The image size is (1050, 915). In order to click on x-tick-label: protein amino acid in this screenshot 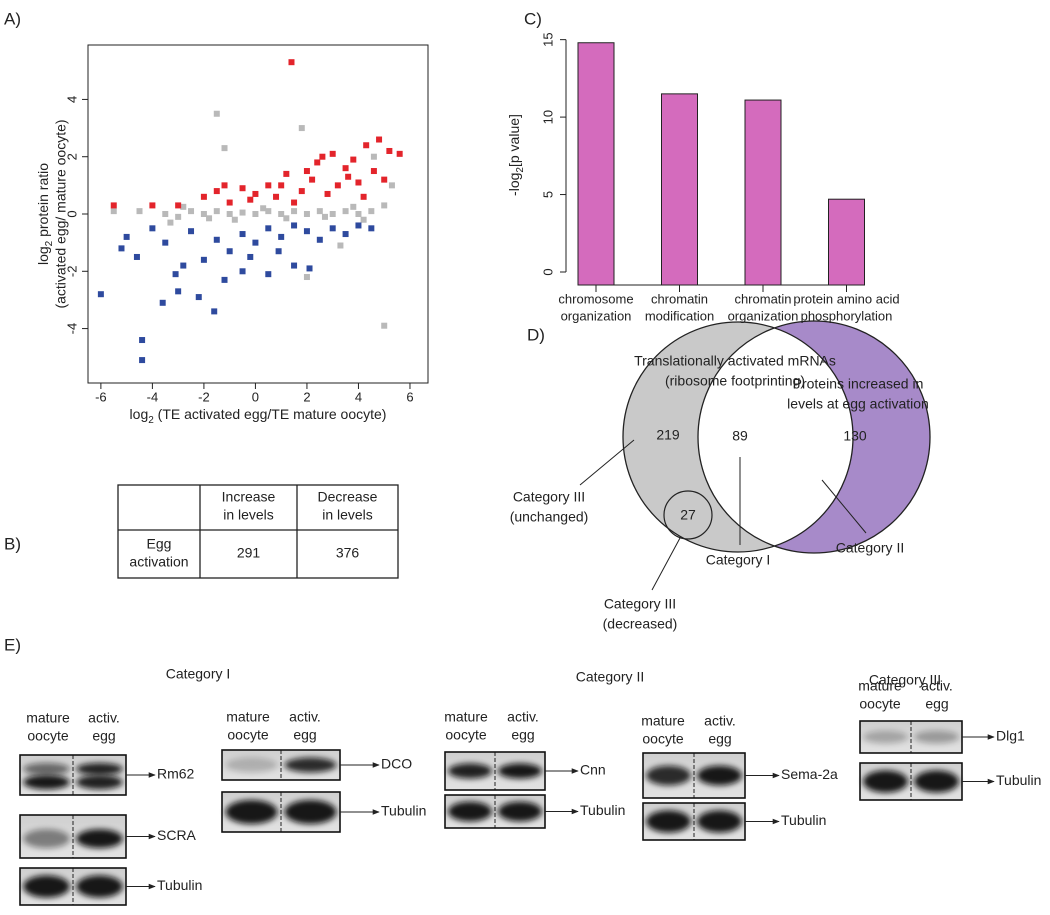, I will do `click(846, 298)`.